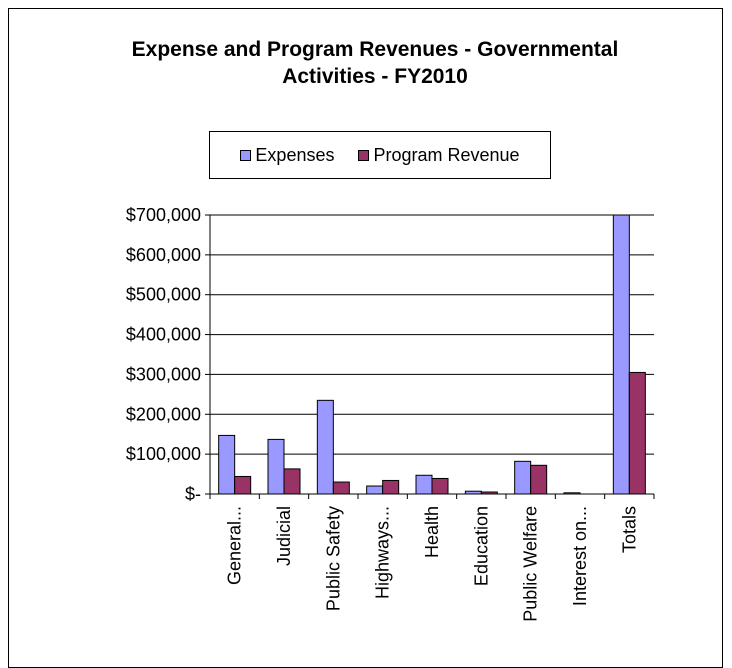 The image size is (732, 668). I want to click on legend-swatch-program-revenue, so click(364, 155).